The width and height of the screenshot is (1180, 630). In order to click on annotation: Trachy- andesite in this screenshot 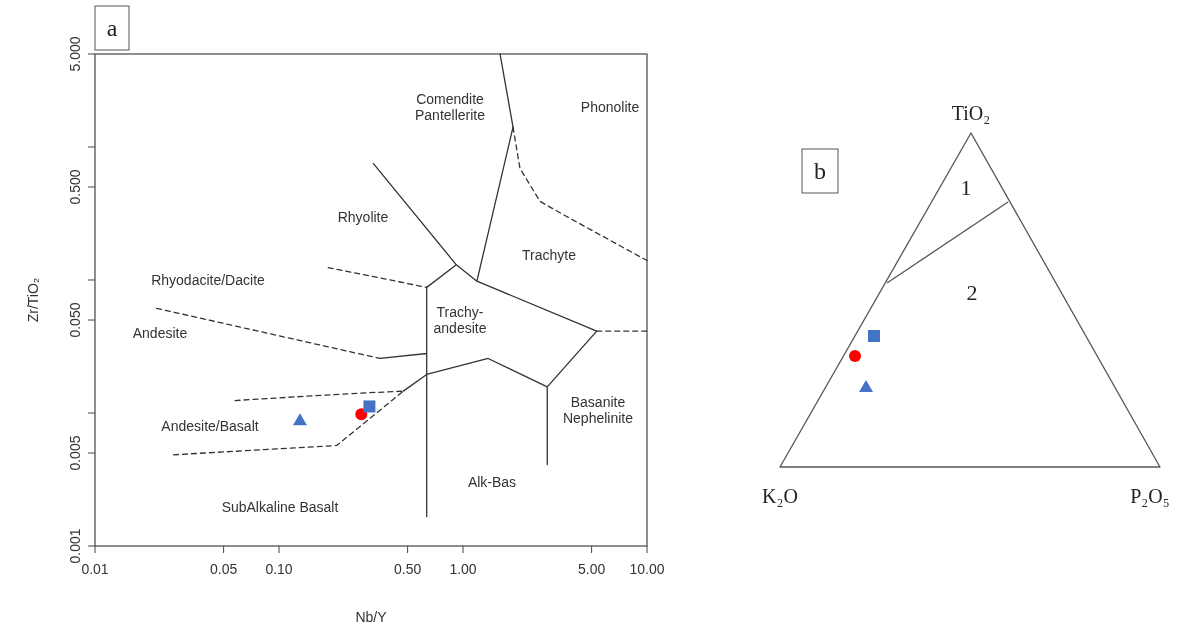, I will do `click(460, 320)`.